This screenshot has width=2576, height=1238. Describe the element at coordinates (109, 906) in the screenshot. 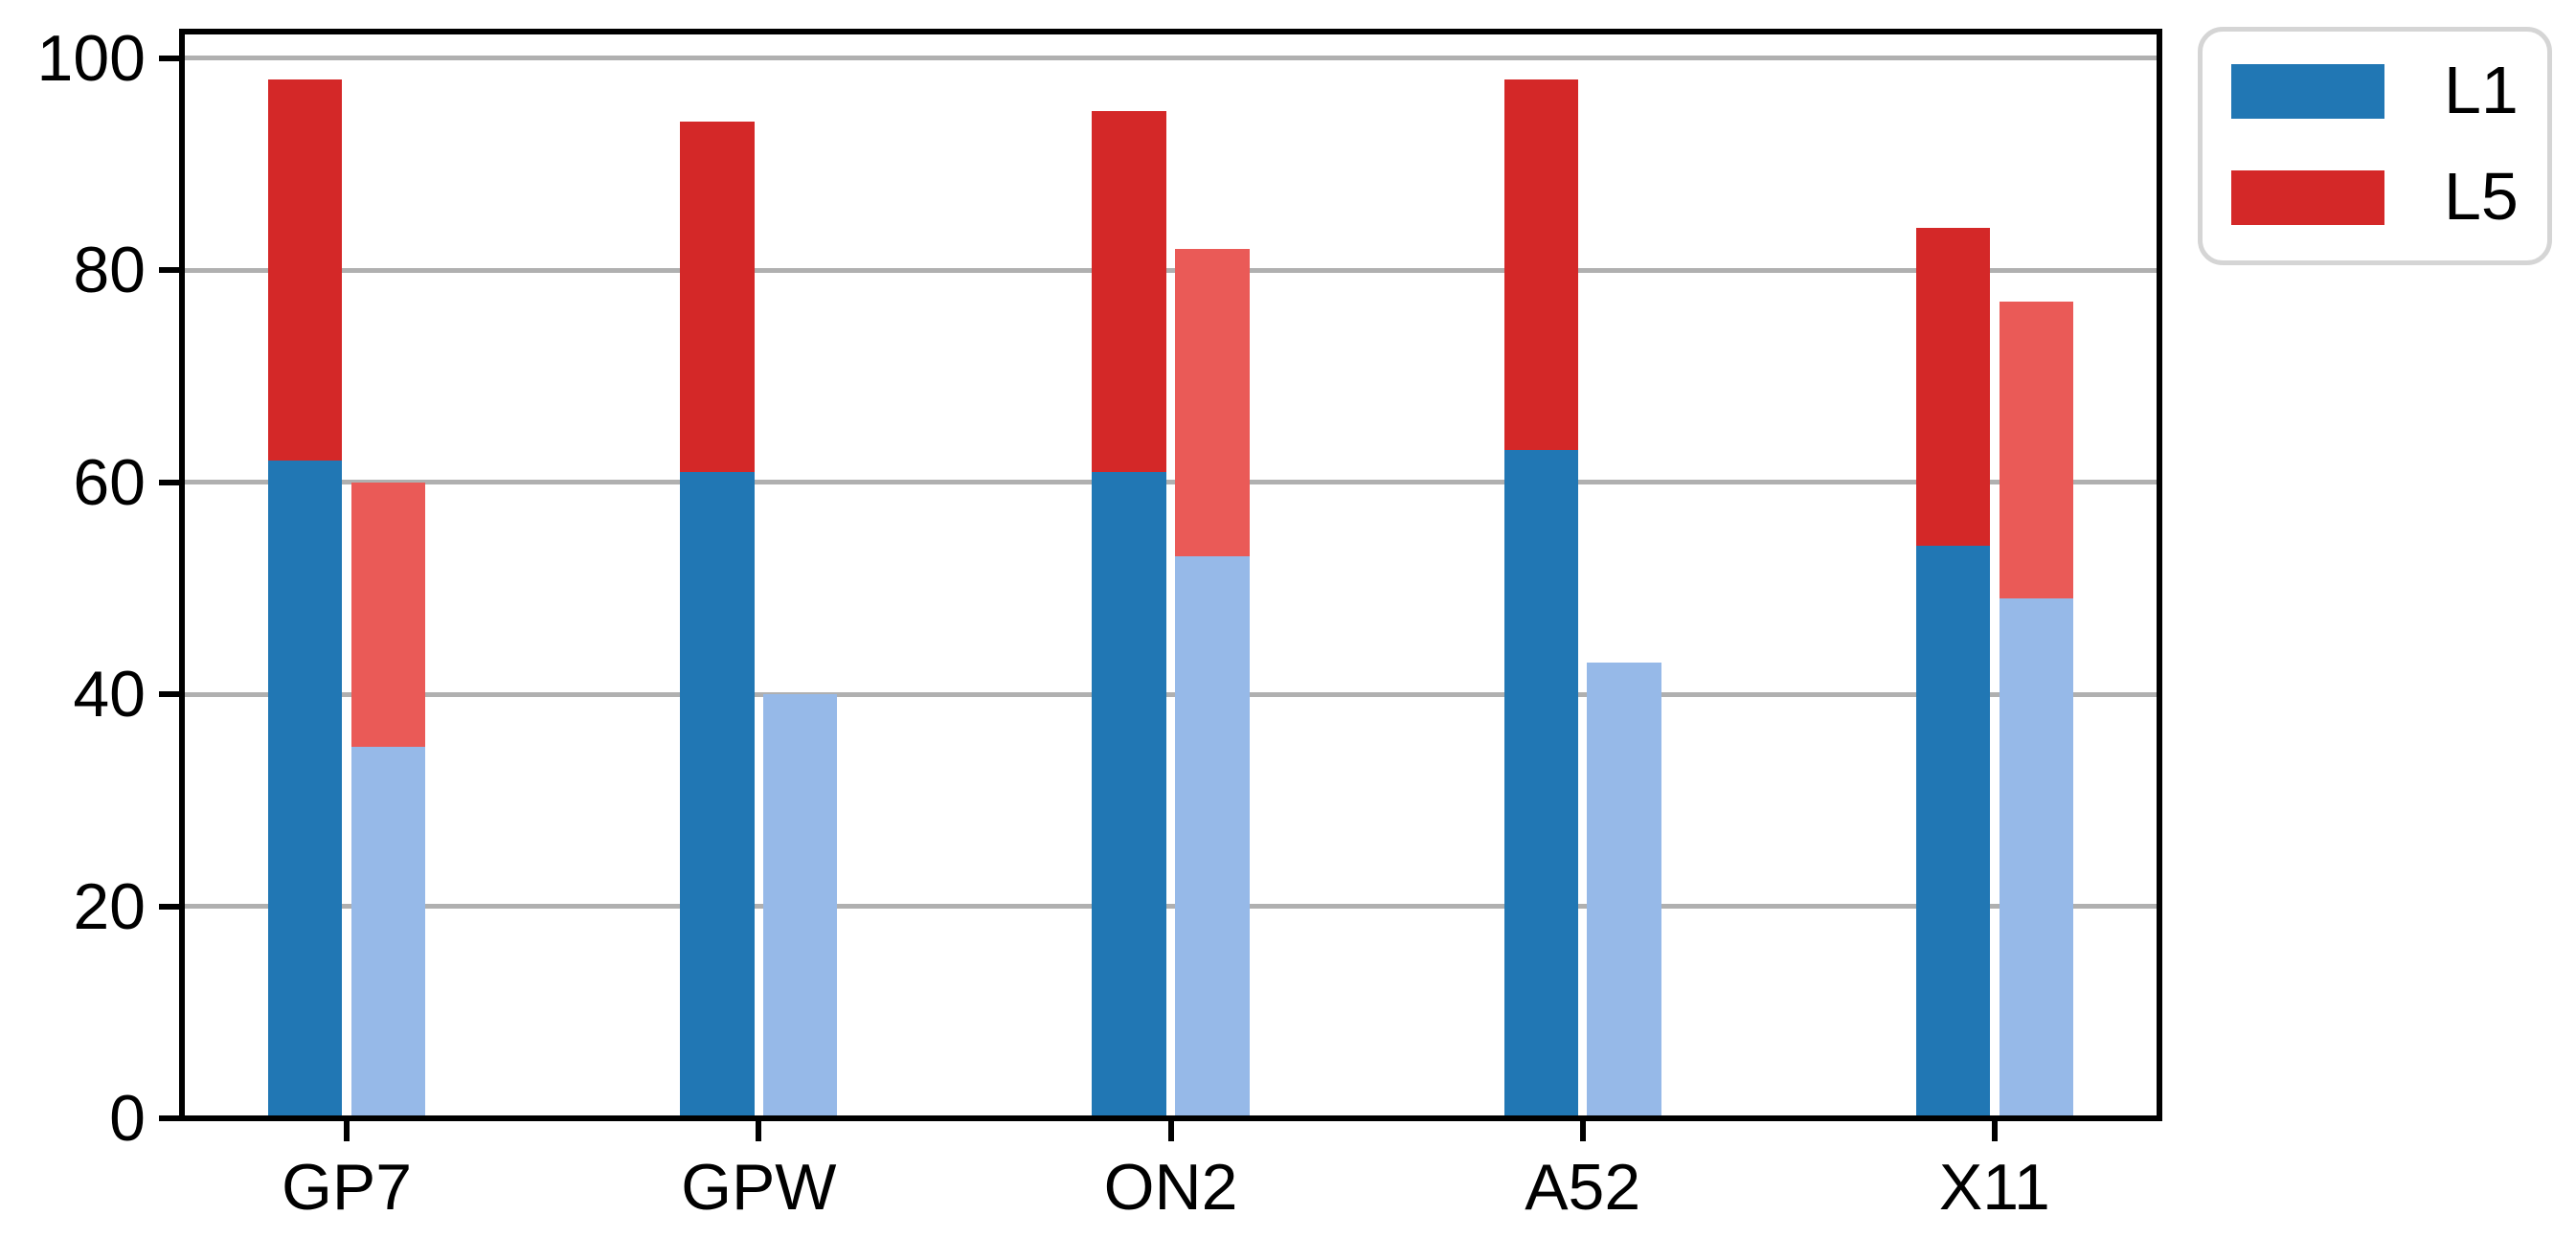

I see `y-axis-tick-label-20: 20` at that location.